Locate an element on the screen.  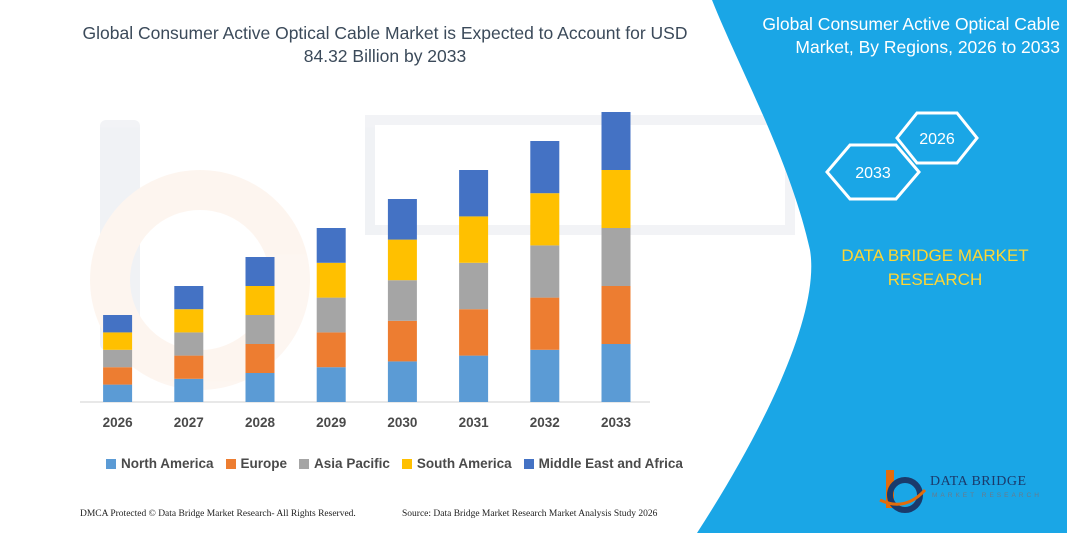
x-tick-label: 2027 is located at coordinates (189, 422).